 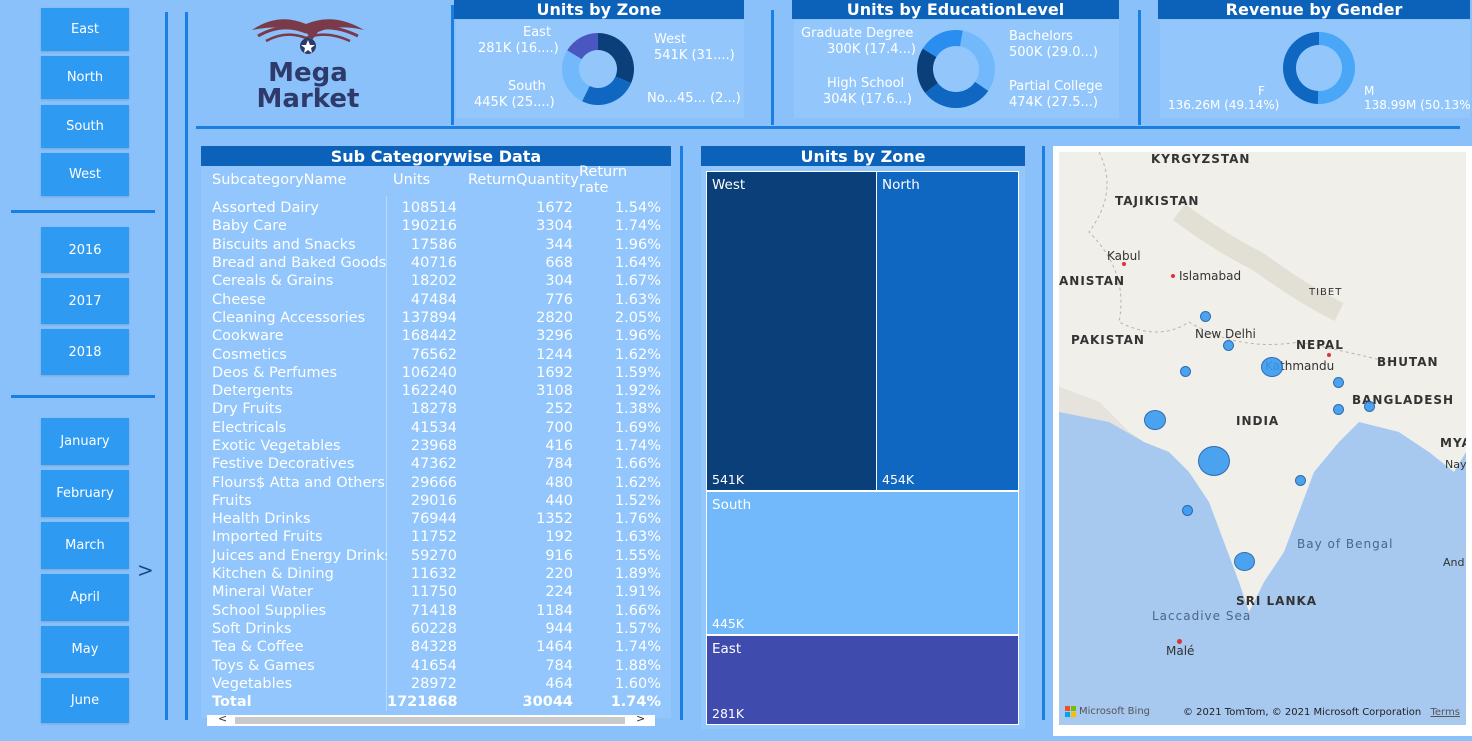 What do you see at coordinates (957, 94) in the screenshot?
I see `donut-slice-partial-college` at bounding box center [957, 94].